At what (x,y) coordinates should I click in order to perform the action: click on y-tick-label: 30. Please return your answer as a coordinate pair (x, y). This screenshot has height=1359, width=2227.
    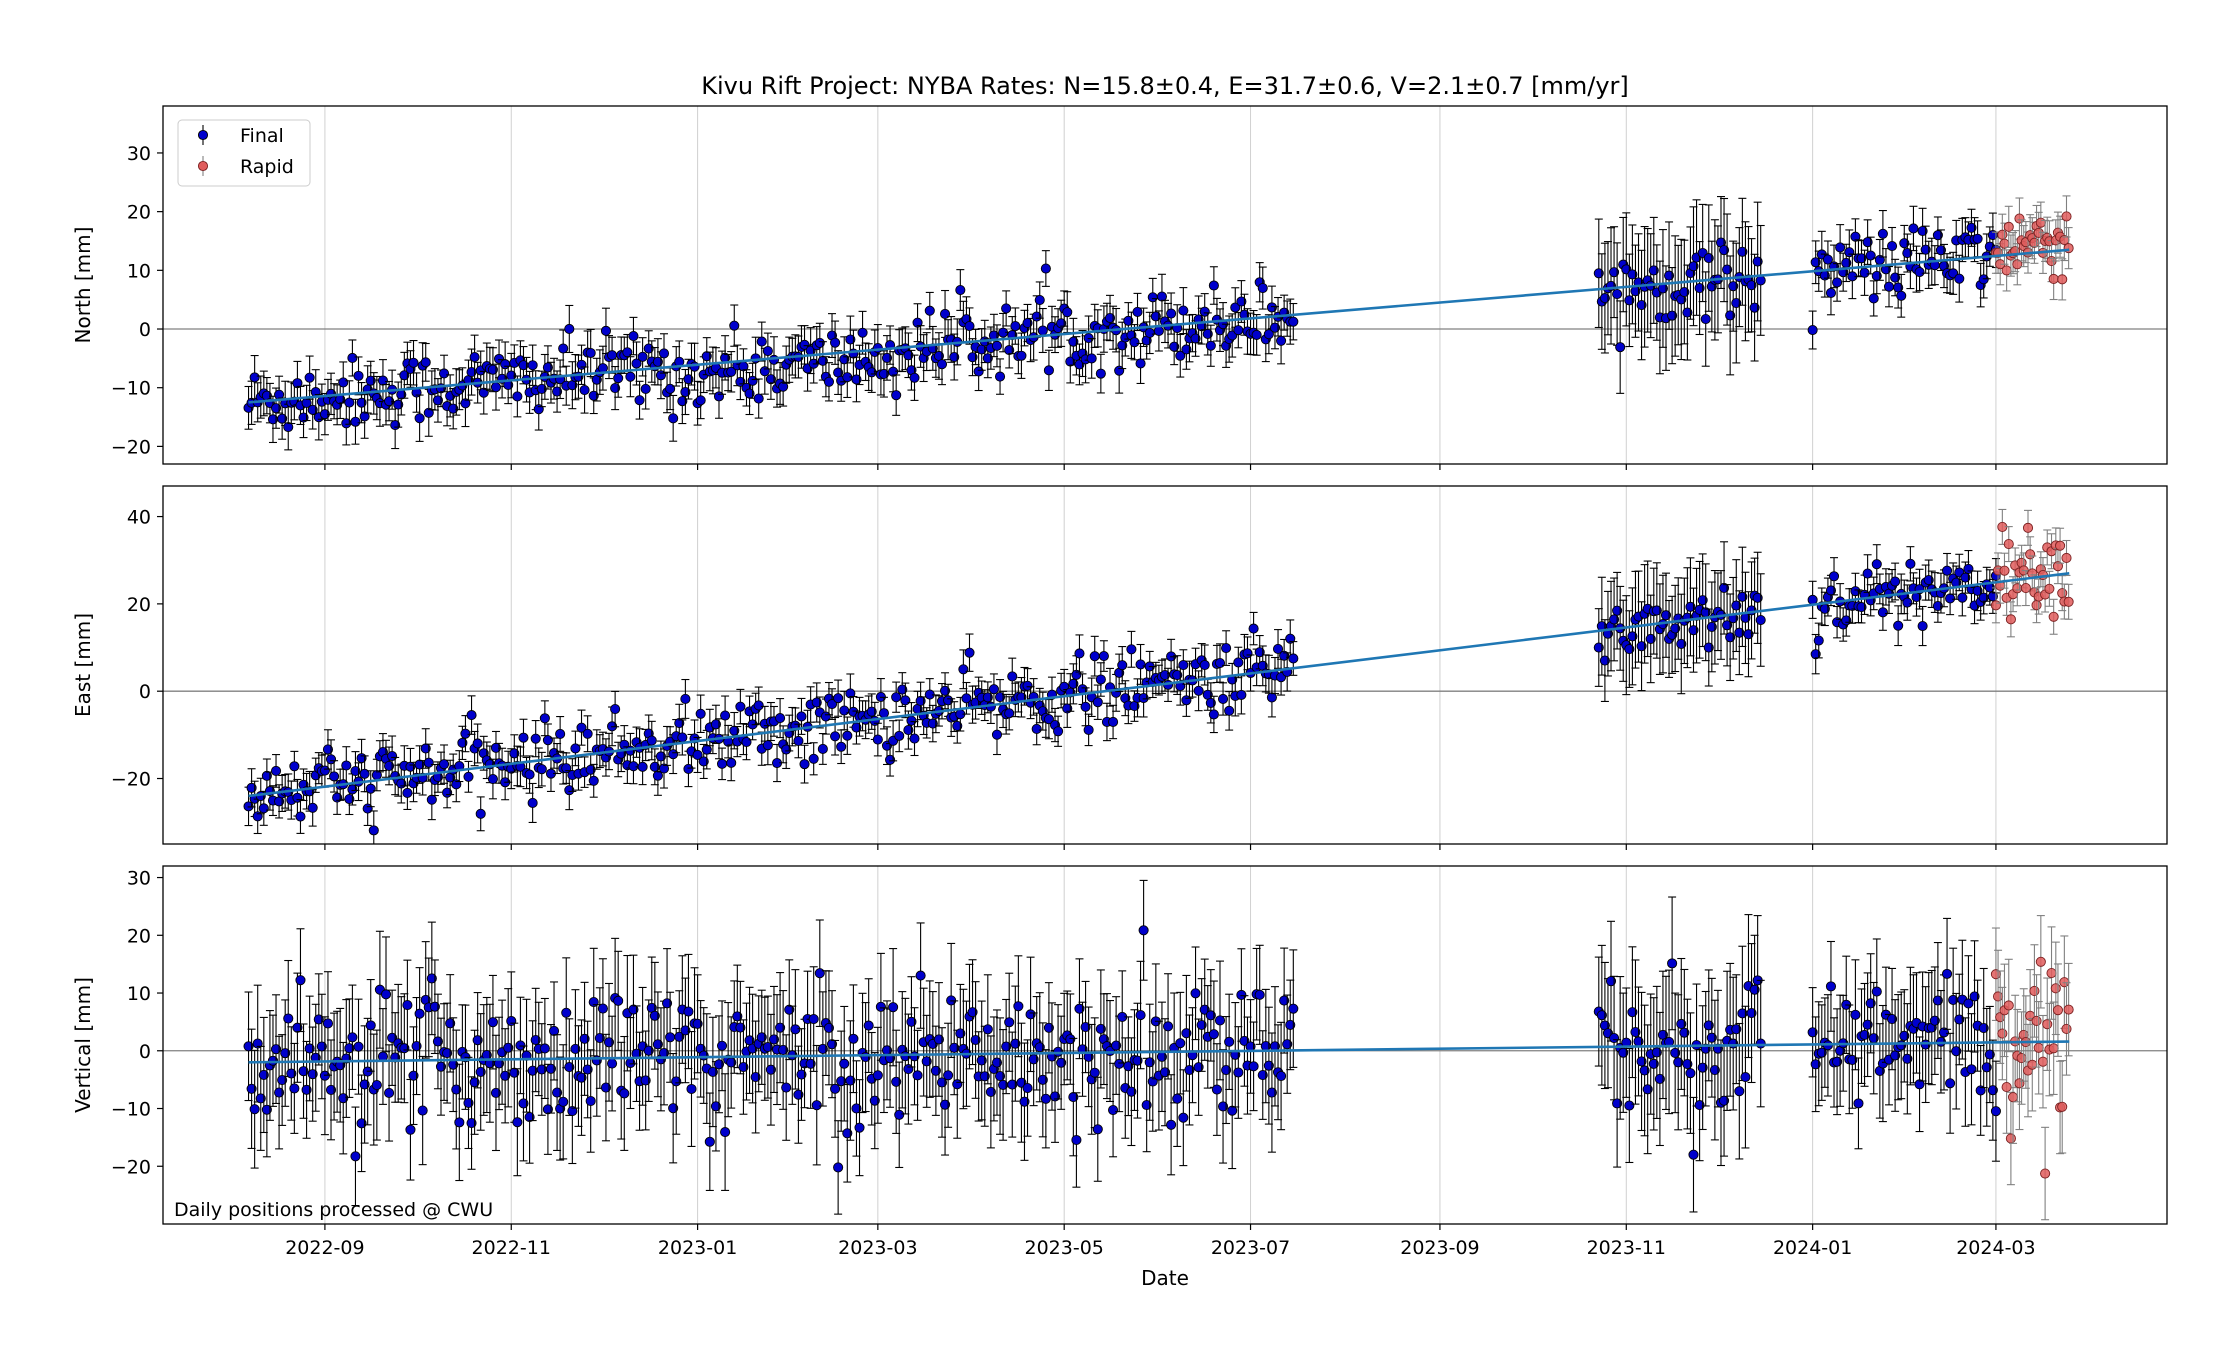
    Looking at the image, I should click on (139, 879).